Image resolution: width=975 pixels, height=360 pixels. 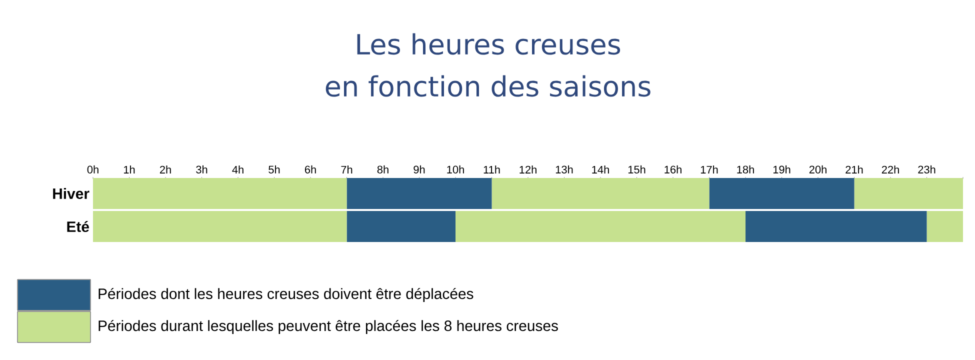 What do you see at coordinates (286, 295) in the screenshot?
I see `legend-label: Périodes dont les heures creuses doivent être déplacées` at bounding box center [286, 295].